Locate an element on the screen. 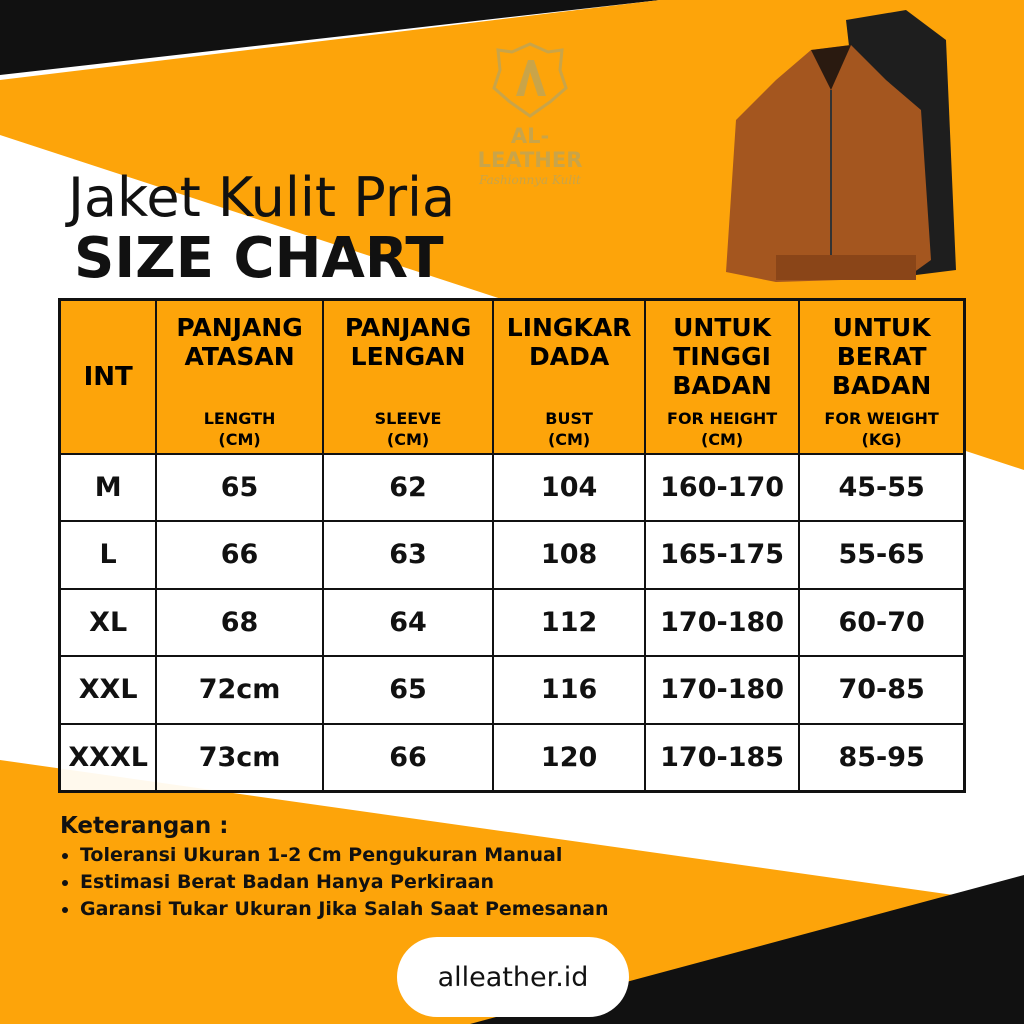 This screenshot has height=1024, width=1024. table-cell: 112 is located at coordinates (569, 622).